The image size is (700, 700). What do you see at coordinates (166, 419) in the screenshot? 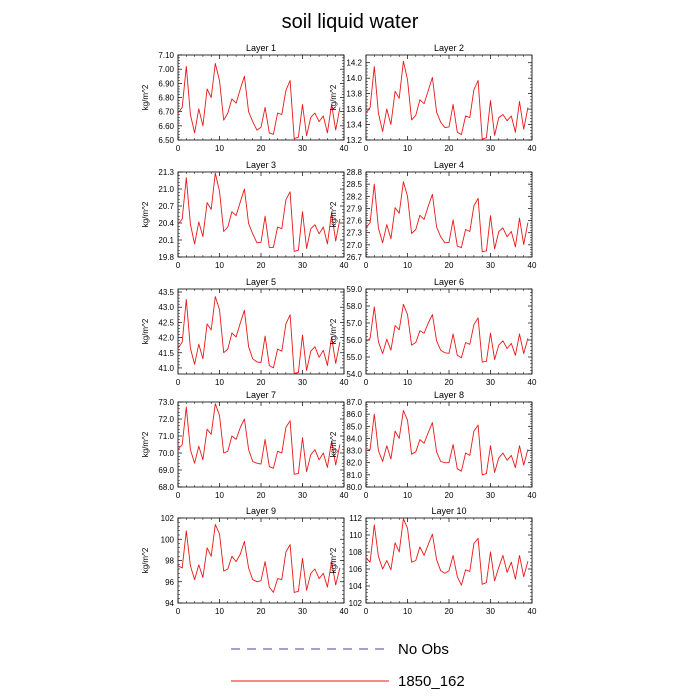
I see `y-tick-label: 72.0` at bounding box center [166, 419].